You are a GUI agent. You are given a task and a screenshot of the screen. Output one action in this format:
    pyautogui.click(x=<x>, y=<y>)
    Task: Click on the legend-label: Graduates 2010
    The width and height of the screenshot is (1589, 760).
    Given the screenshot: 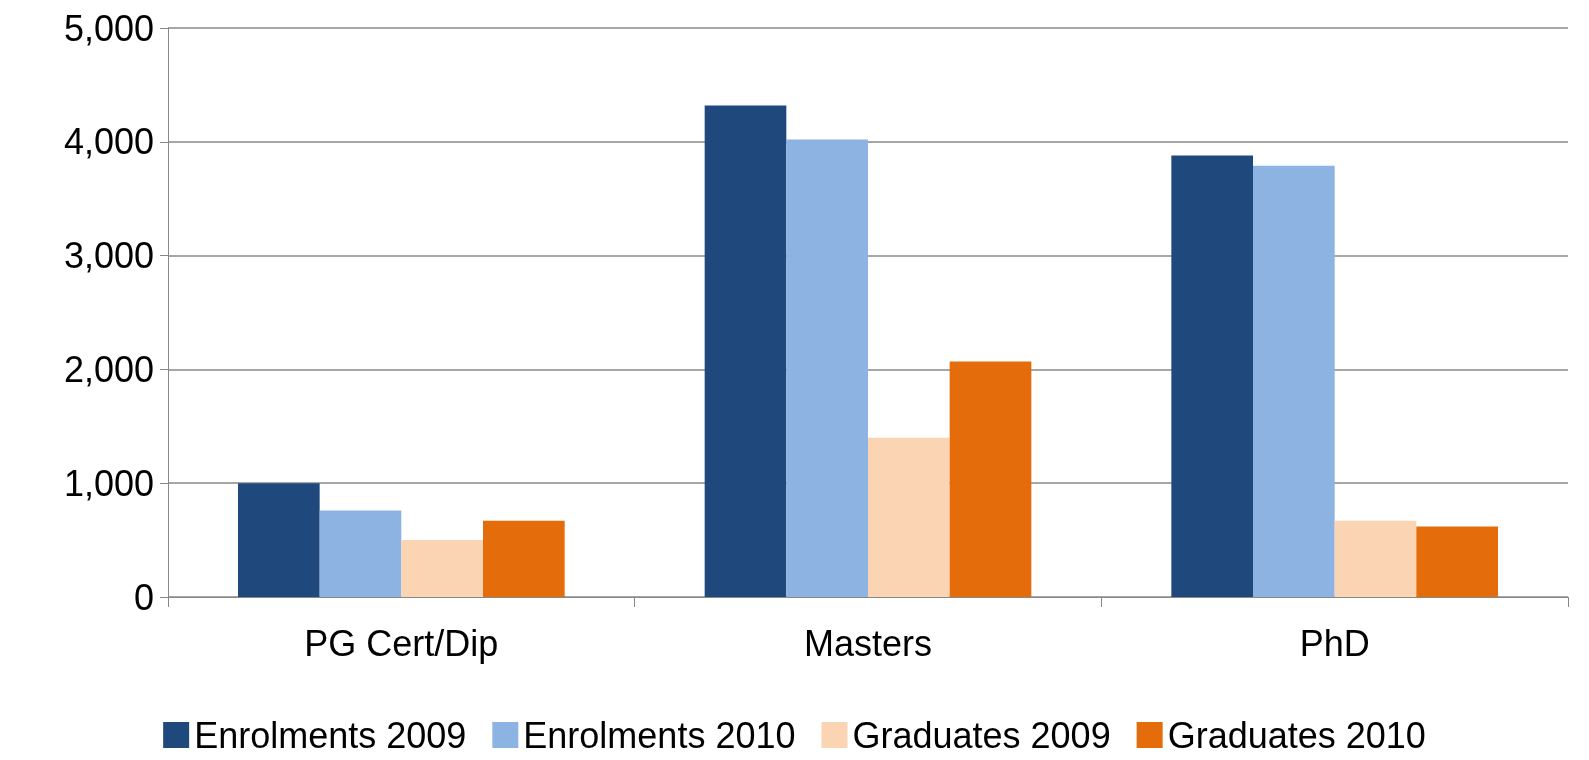 What is the action you would take?
    pyautogui.click(x=1296, y=735)
    